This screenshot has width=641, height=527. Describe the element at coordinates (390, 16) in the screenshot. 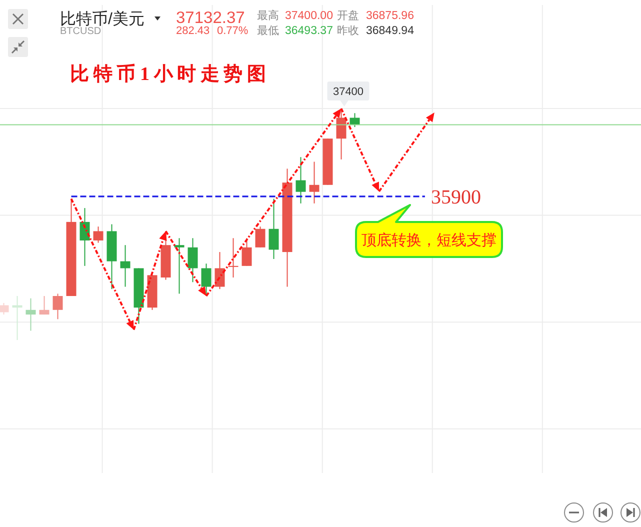

I see `text: 36875.96` at that location.